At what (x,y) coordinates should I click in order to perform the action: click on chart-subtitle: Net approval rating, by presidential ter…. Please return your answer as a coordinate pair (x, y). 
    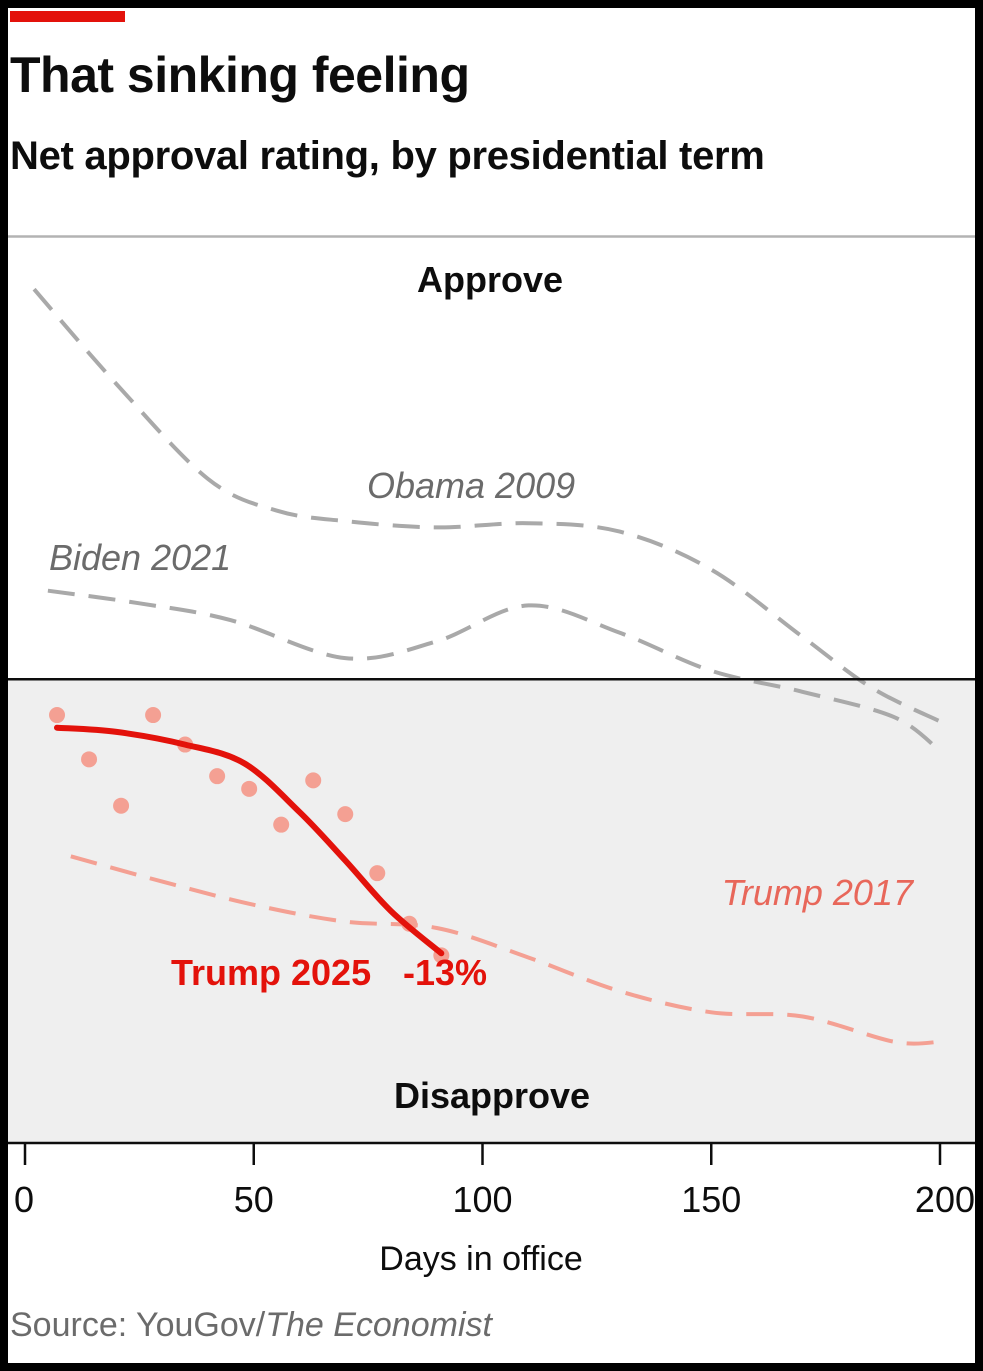
    Looking at the image, I should click on (387, 156).